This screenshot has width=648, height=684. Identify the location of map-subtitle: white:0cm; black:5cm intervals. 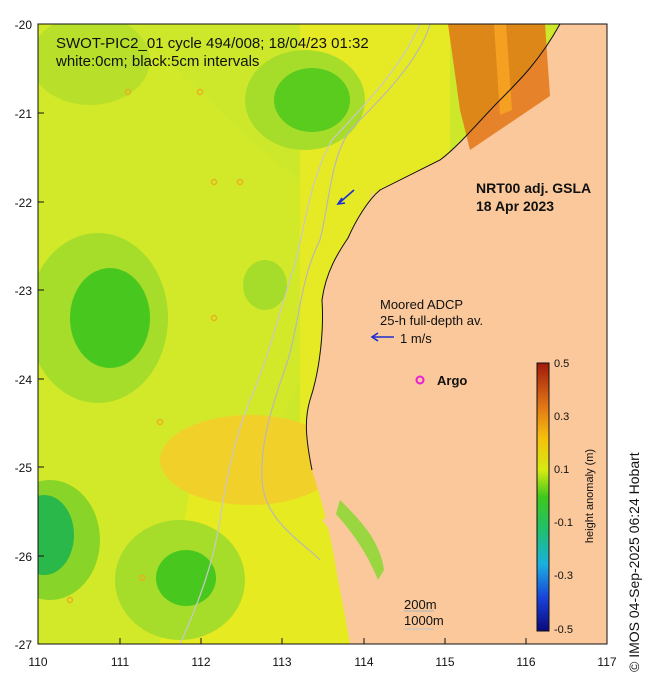
(158, 61).